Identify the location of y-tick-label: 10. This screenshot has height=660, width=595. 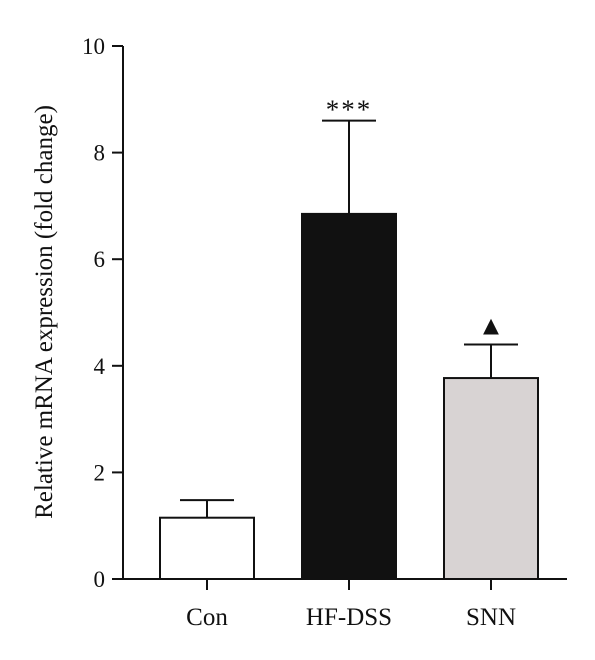
(93, 46).